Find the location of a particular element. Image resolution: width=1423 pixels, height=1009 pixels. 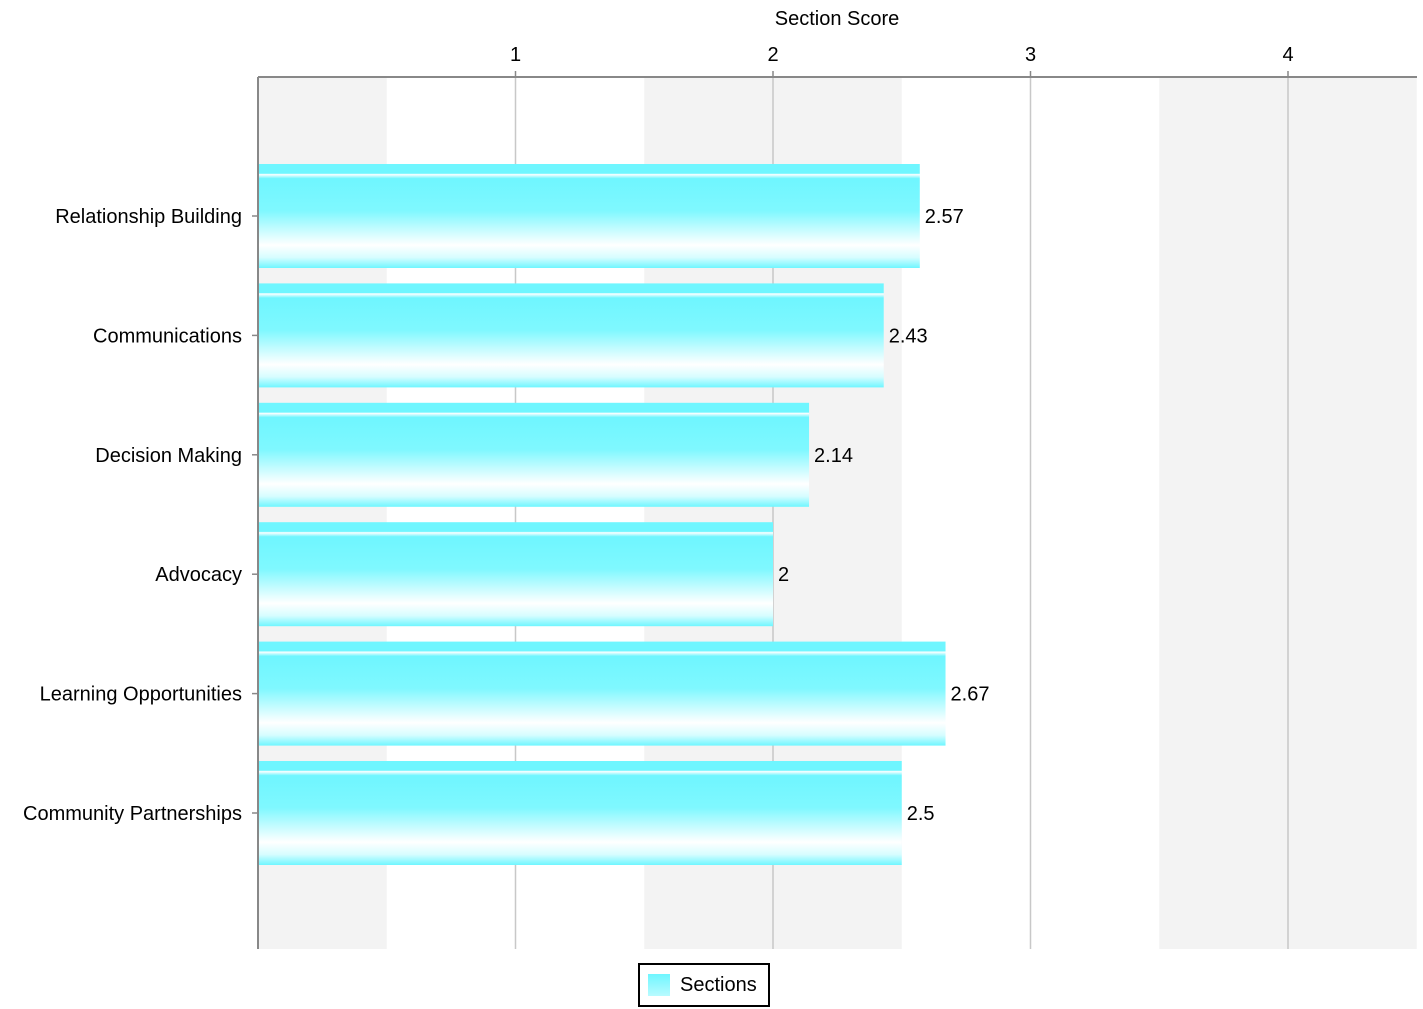

legend: Sections is located at coordinates (704, 985).